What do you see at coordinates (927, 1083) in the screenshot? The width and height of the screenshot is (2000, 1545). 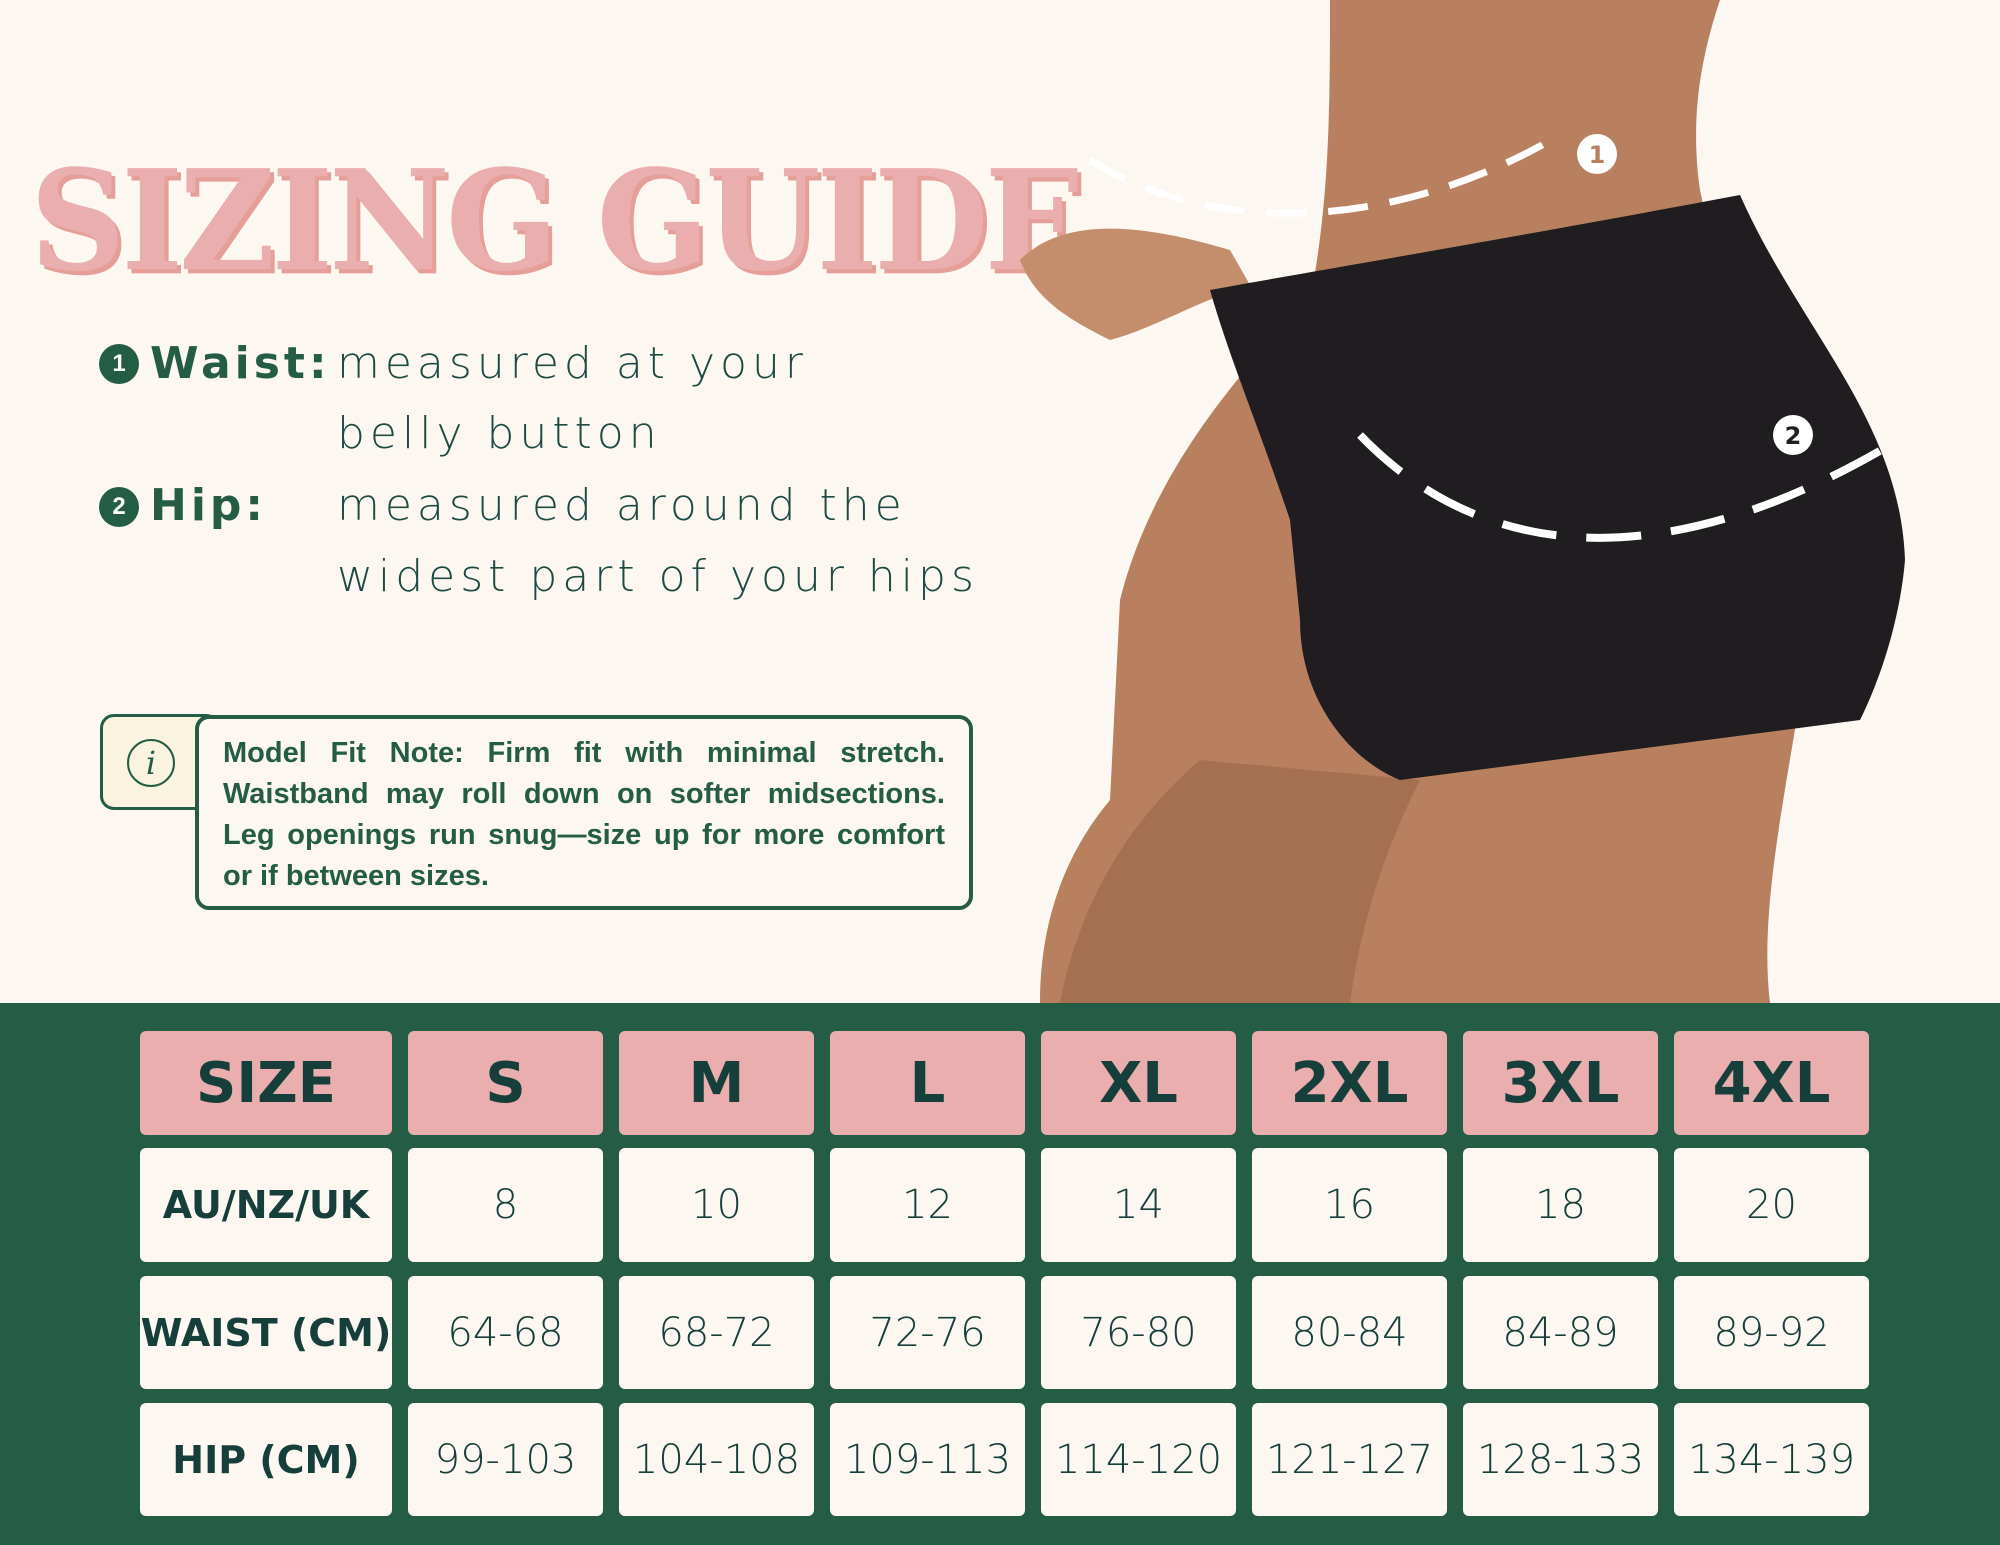 I see `size-header-cell: L` at bounding box center [927, 1083].